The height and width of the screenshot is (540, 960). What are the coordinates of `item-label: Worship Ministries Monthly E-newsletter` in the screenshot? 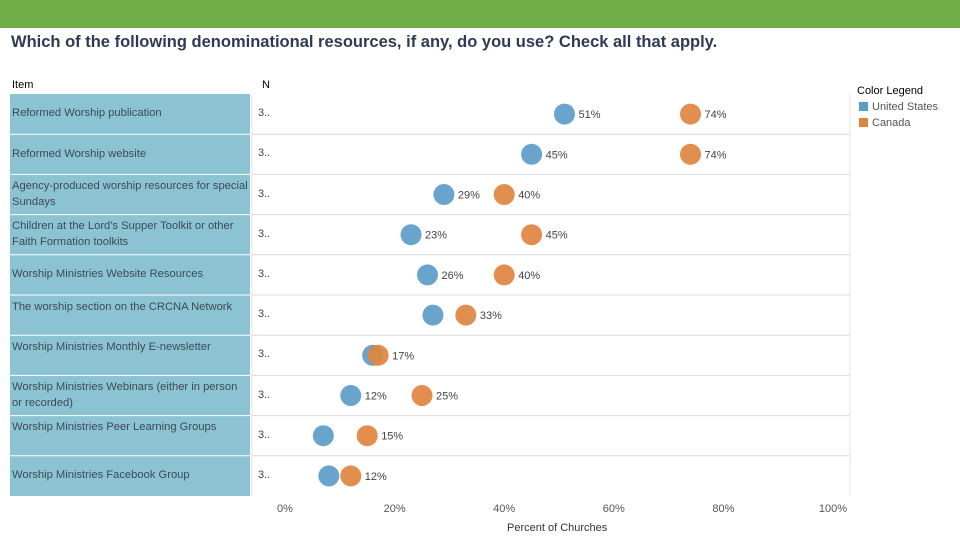 It's located at (111, 346).